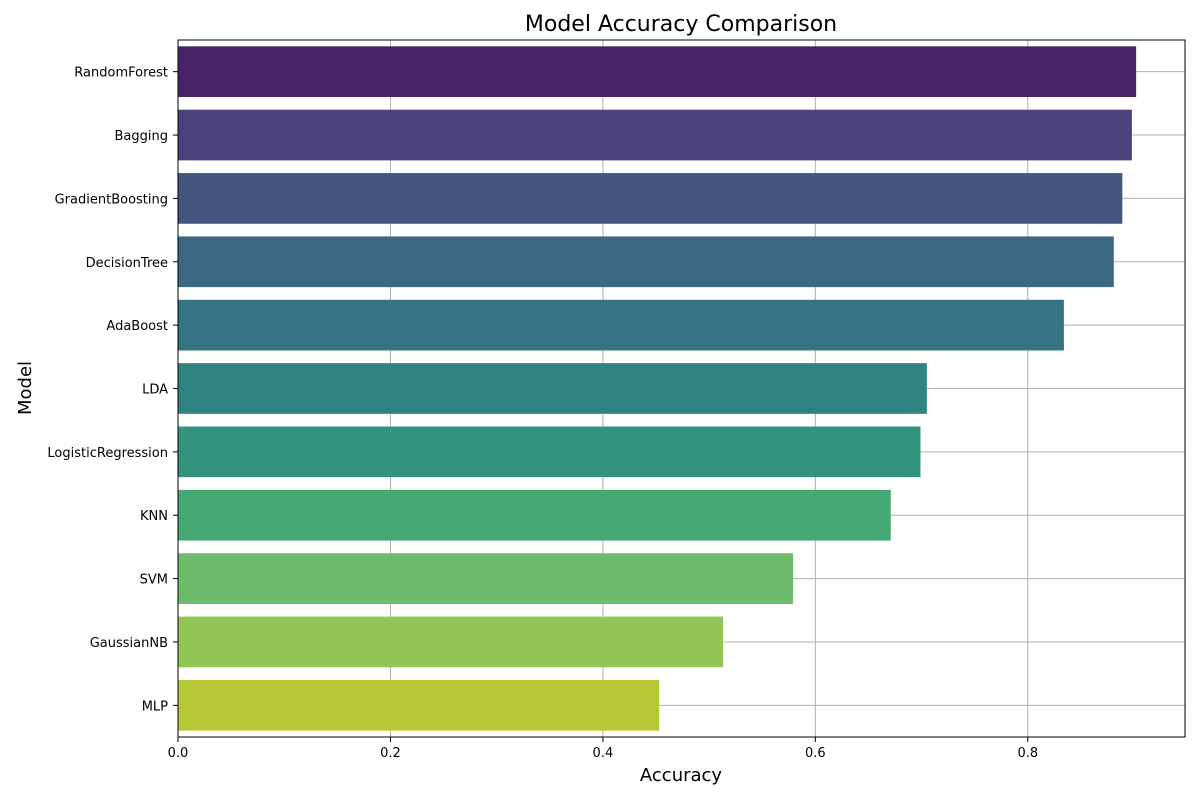 The height and width of the screenshot is (804, 1200). I want to click on bar-adaboost, so click(621, 325).